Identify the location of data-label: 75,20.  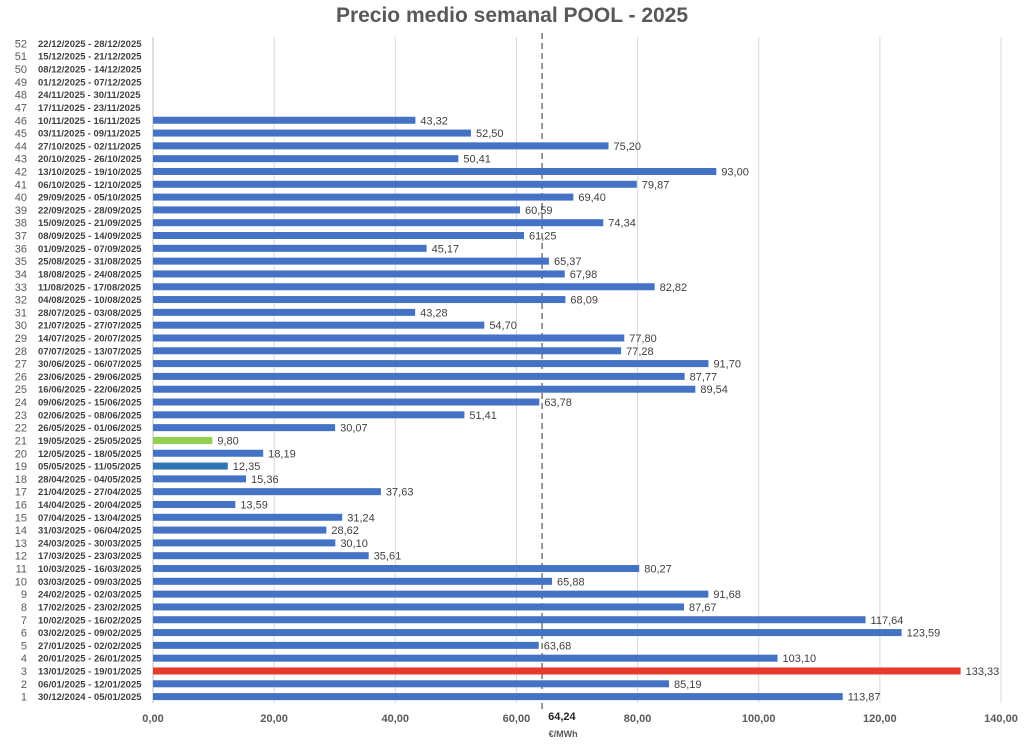
(627, 147).